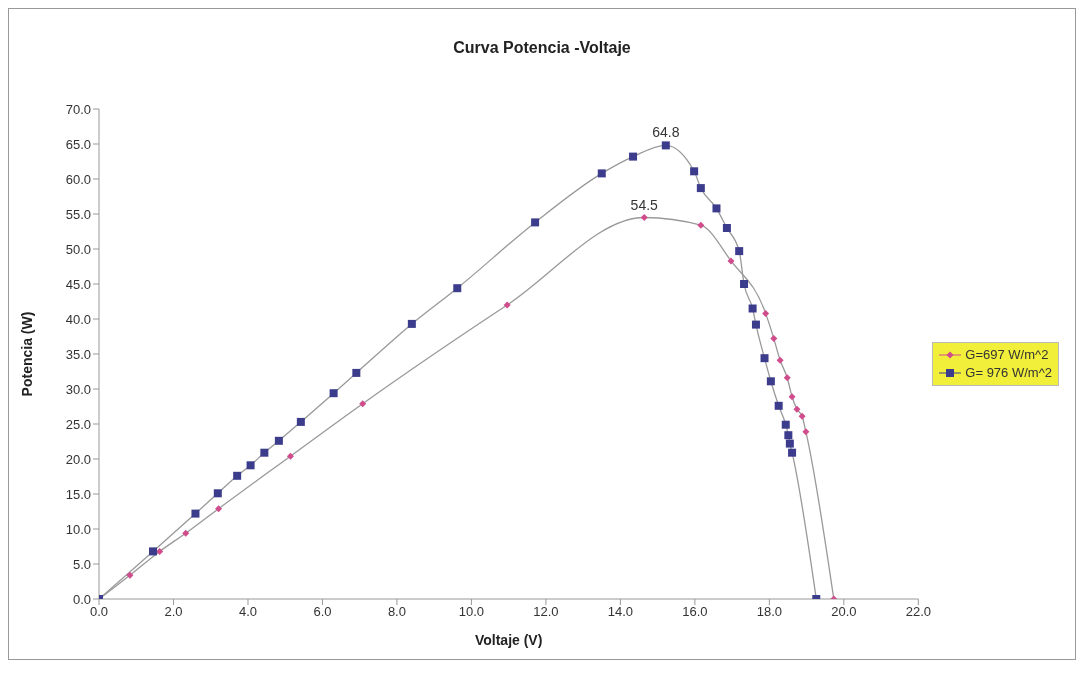 The image size is (1082, 675). Describe the element at coordinates (542, 48) in the screenshot. I see `chart-title: Curva Potencia -Voltaje` at that location.